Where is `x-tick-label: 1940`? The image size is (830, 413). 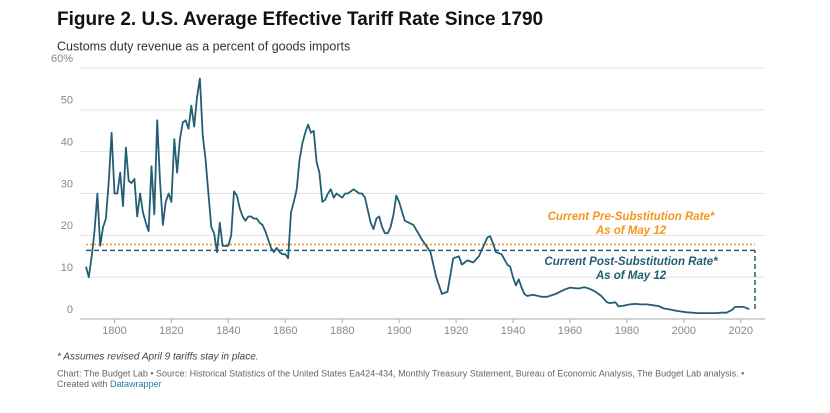
x-tick-label: 1940 is located at coordinates (513, 331).